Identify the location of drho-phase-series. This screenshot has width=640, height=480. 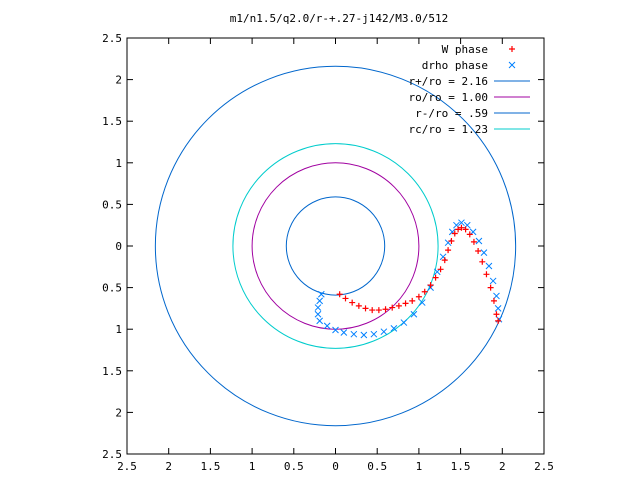
(408, 279).